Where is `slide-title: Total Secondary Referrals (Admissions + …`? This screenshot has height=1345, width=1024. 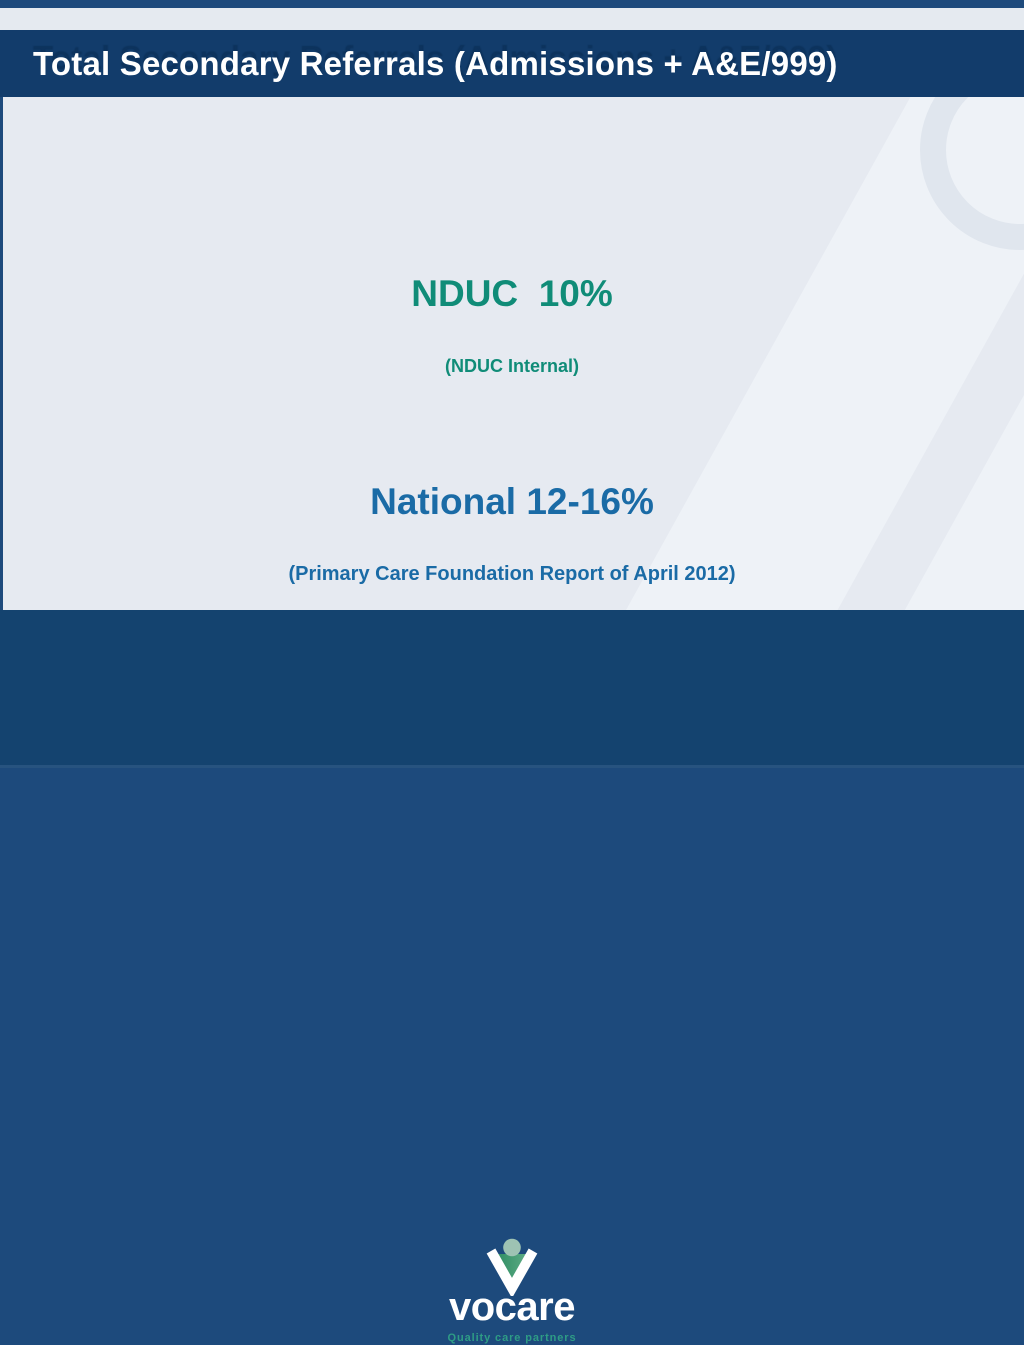 slide-title: Total Secondary Referrals (Admissions + … is located at coordinates (435, 63).